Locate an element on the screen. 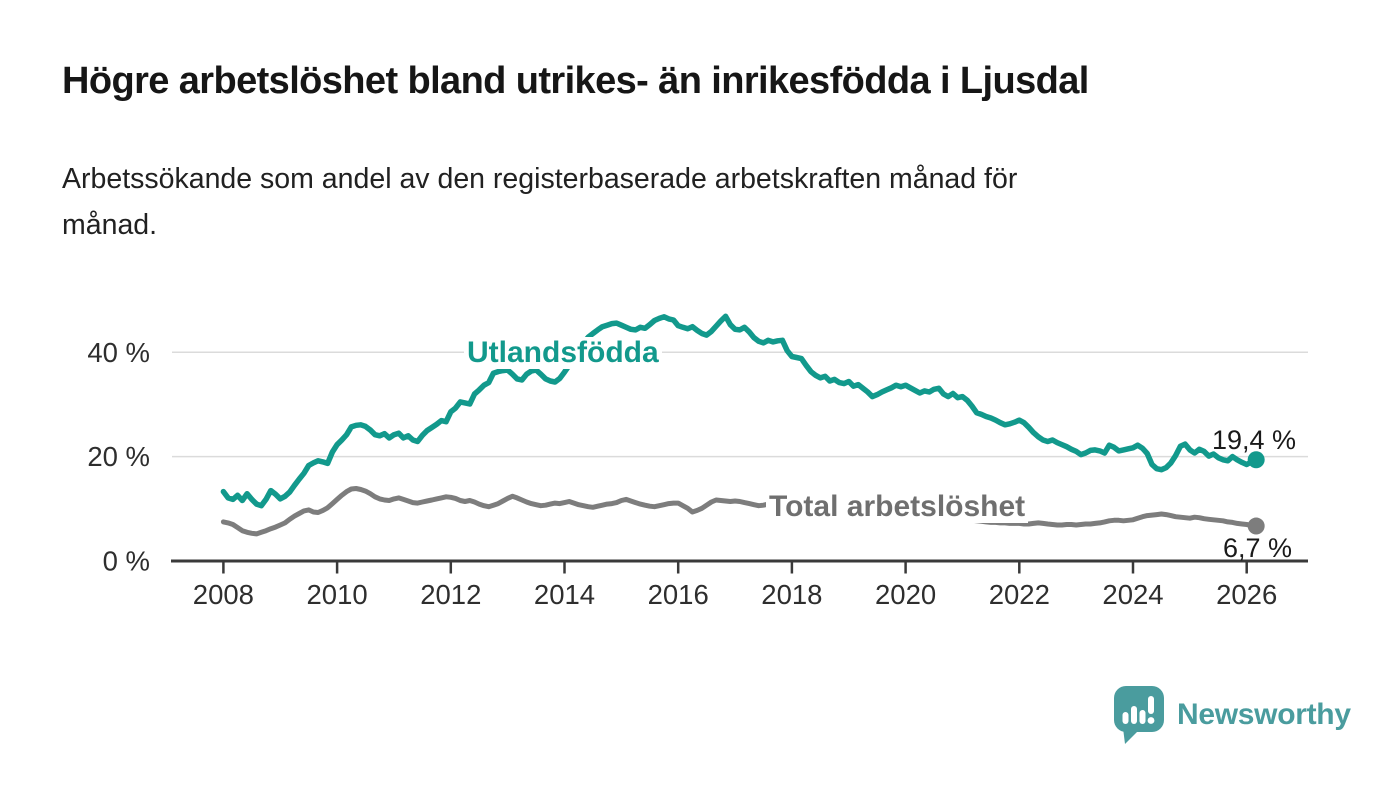 Image resolution: width=1400 pixels, height=794 pixels. y-tick-label-20: 20 % is located at coordinates (118, 456).